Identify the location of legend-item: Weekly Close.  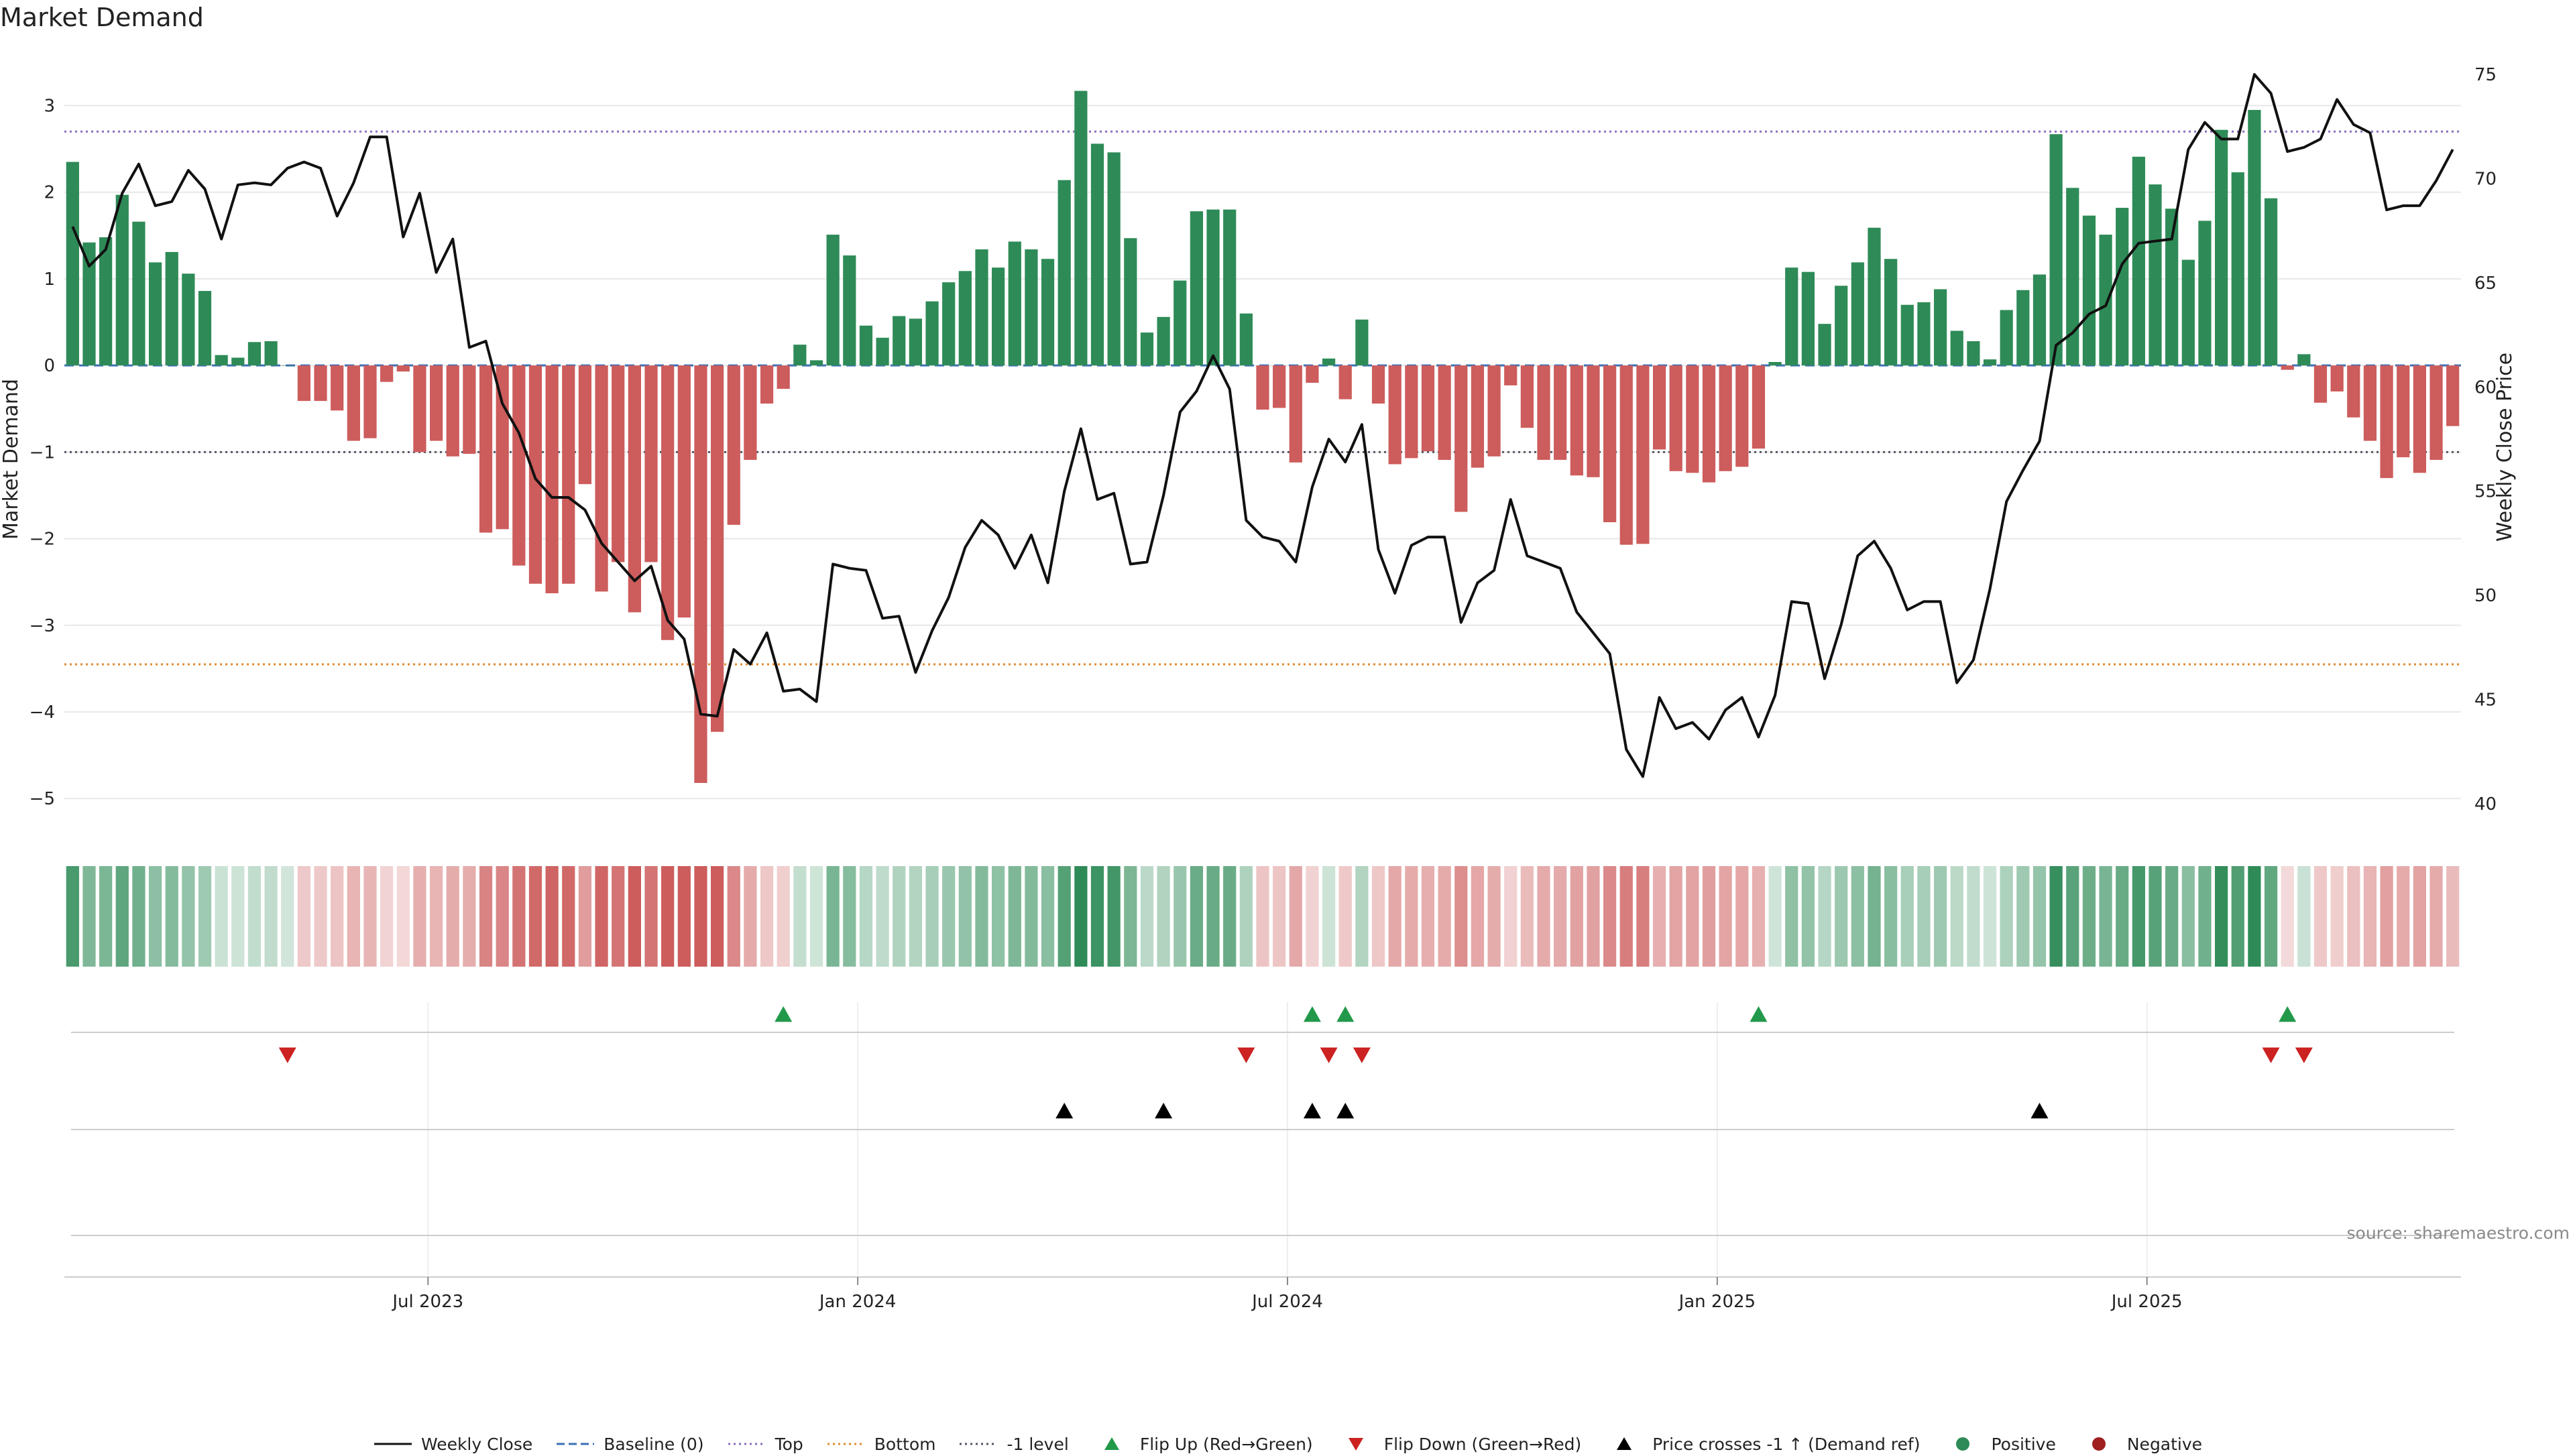
(452, 1444).